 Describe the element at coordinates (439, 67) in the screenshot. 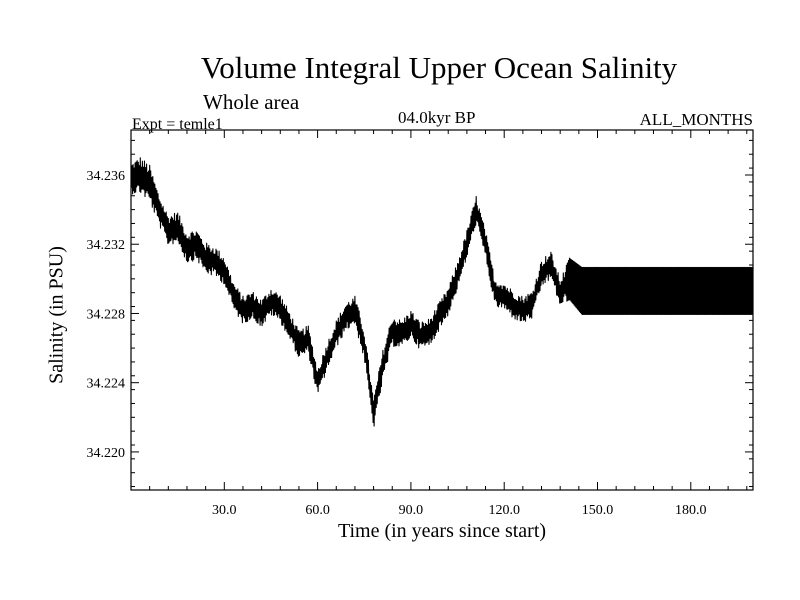

I see `chart-title: Volume Integral Upper Ocean Salinity` at that location.